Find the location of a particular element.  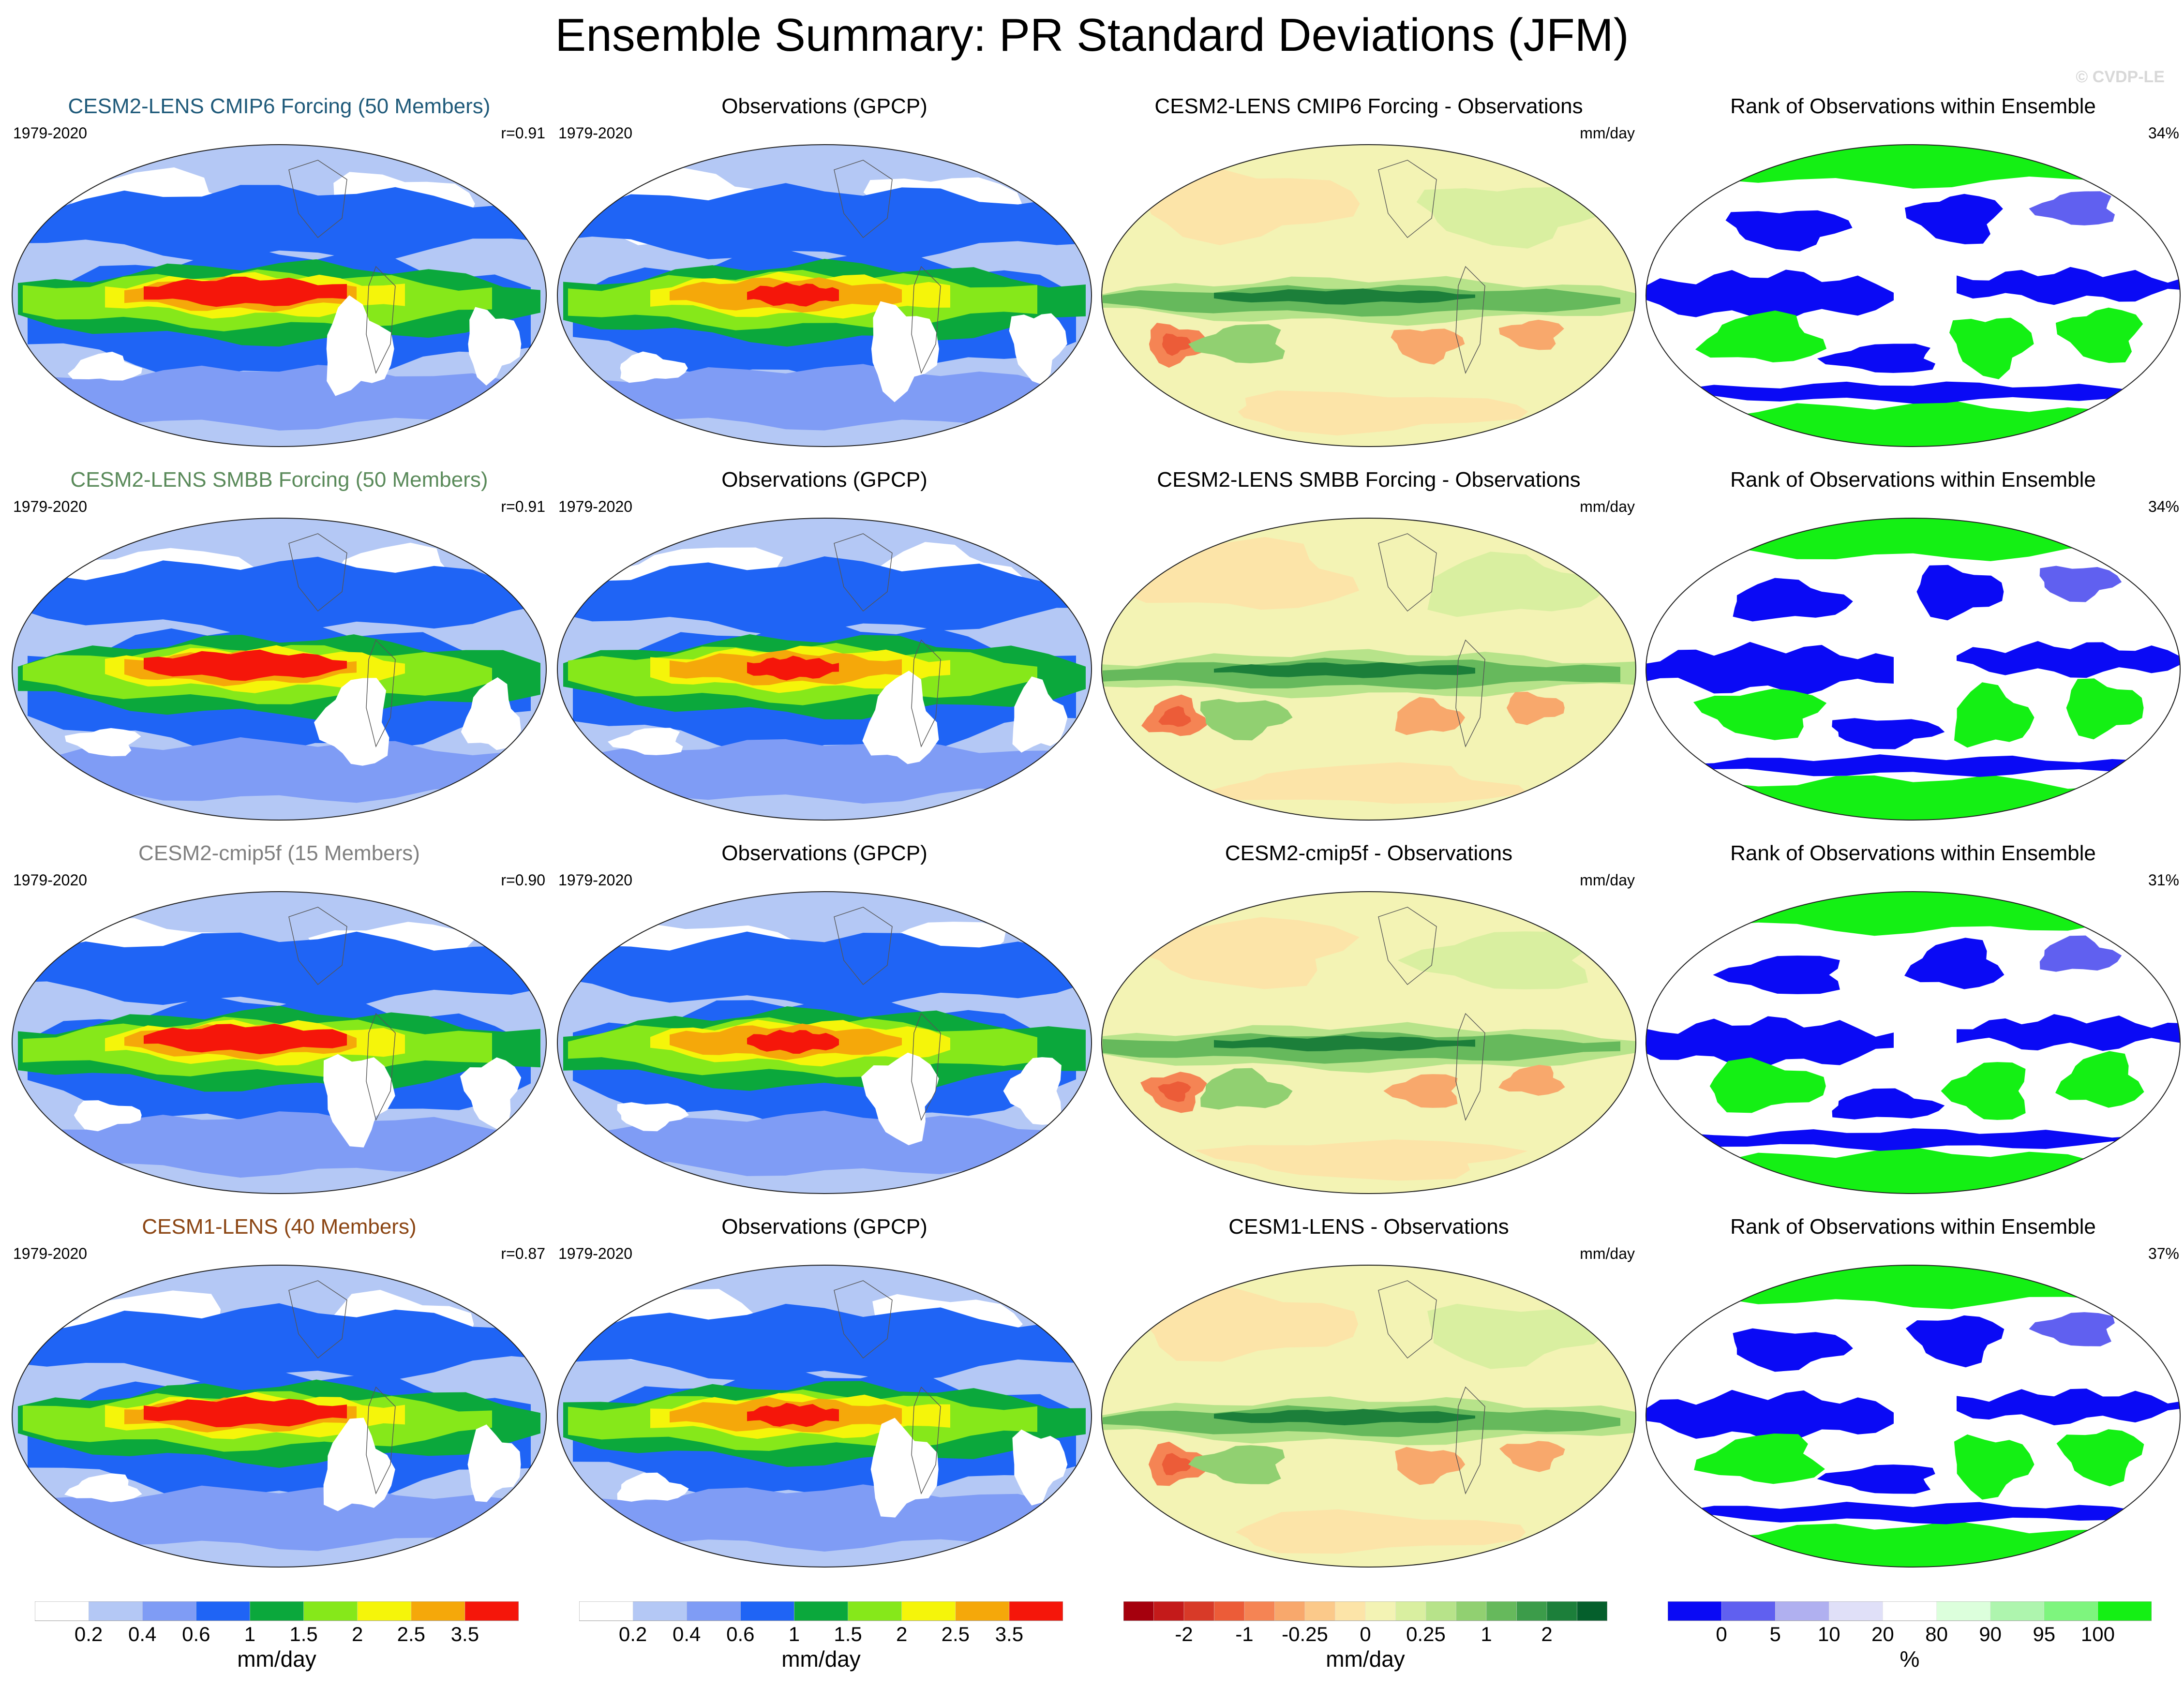

panel-title: Rank of Observations within Ensemble is located at coordinates (1913, 106).